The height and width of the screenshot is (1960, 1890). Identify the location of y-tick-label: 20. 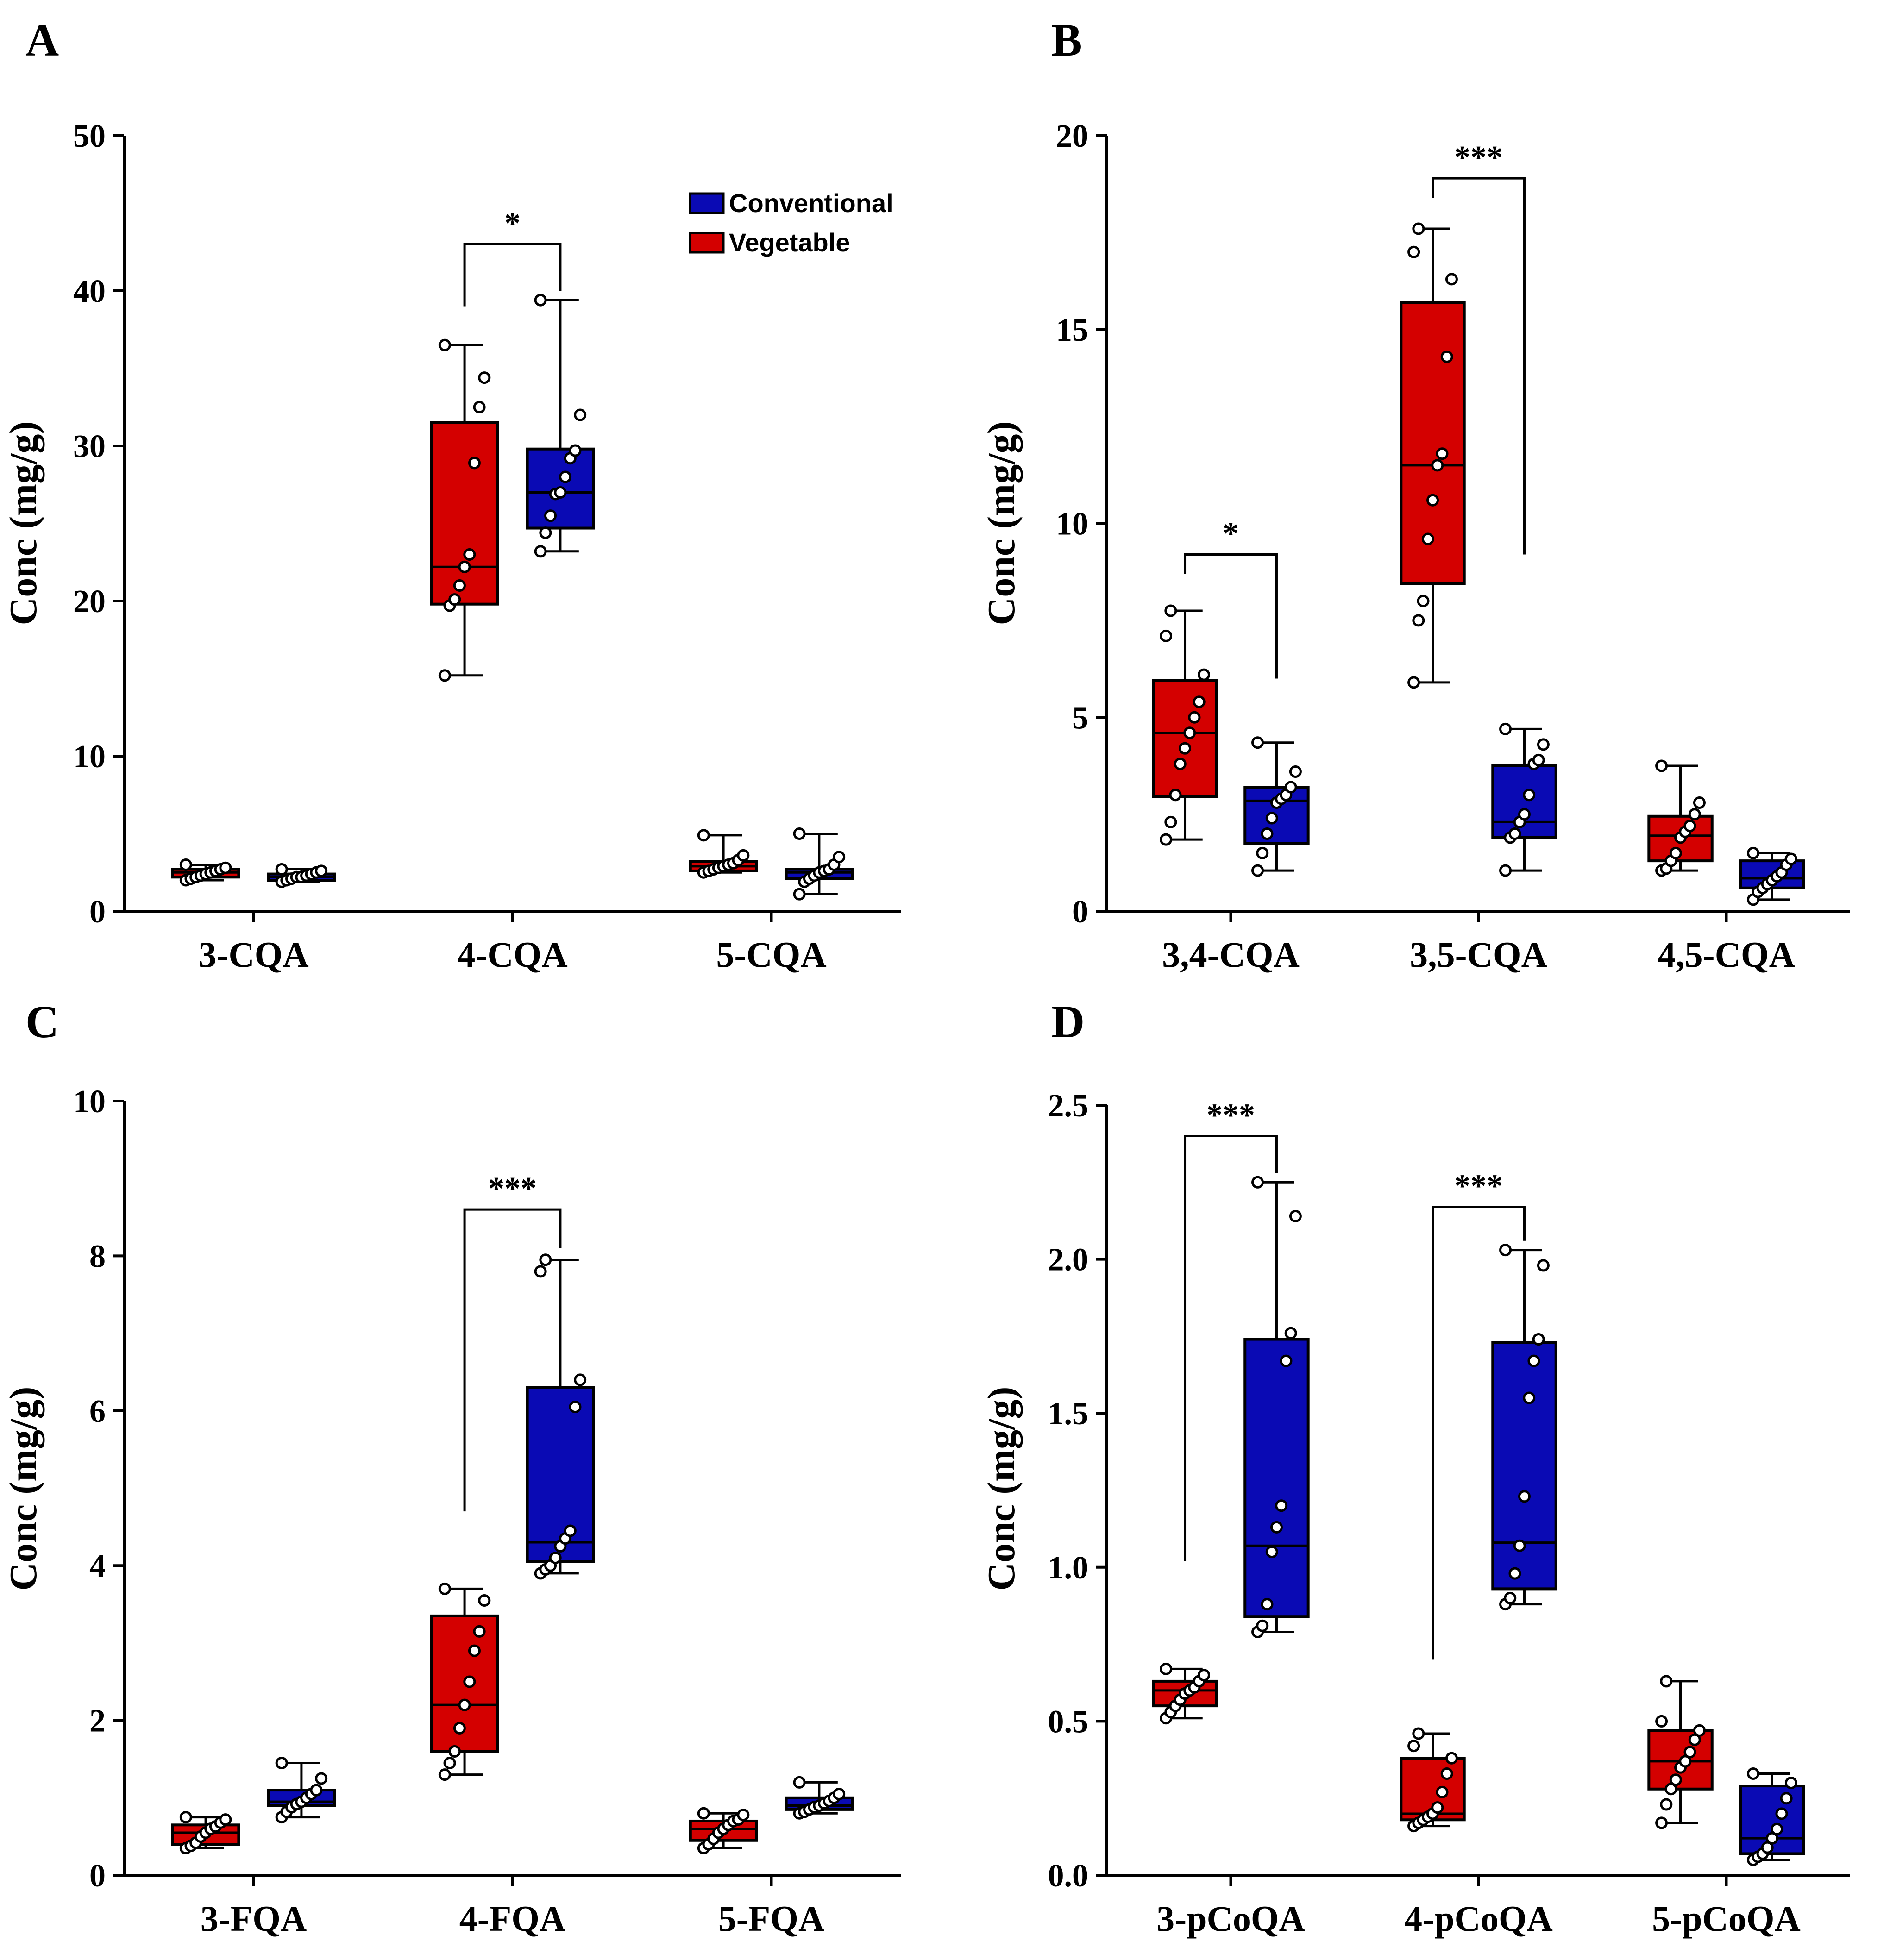
(89, 602).